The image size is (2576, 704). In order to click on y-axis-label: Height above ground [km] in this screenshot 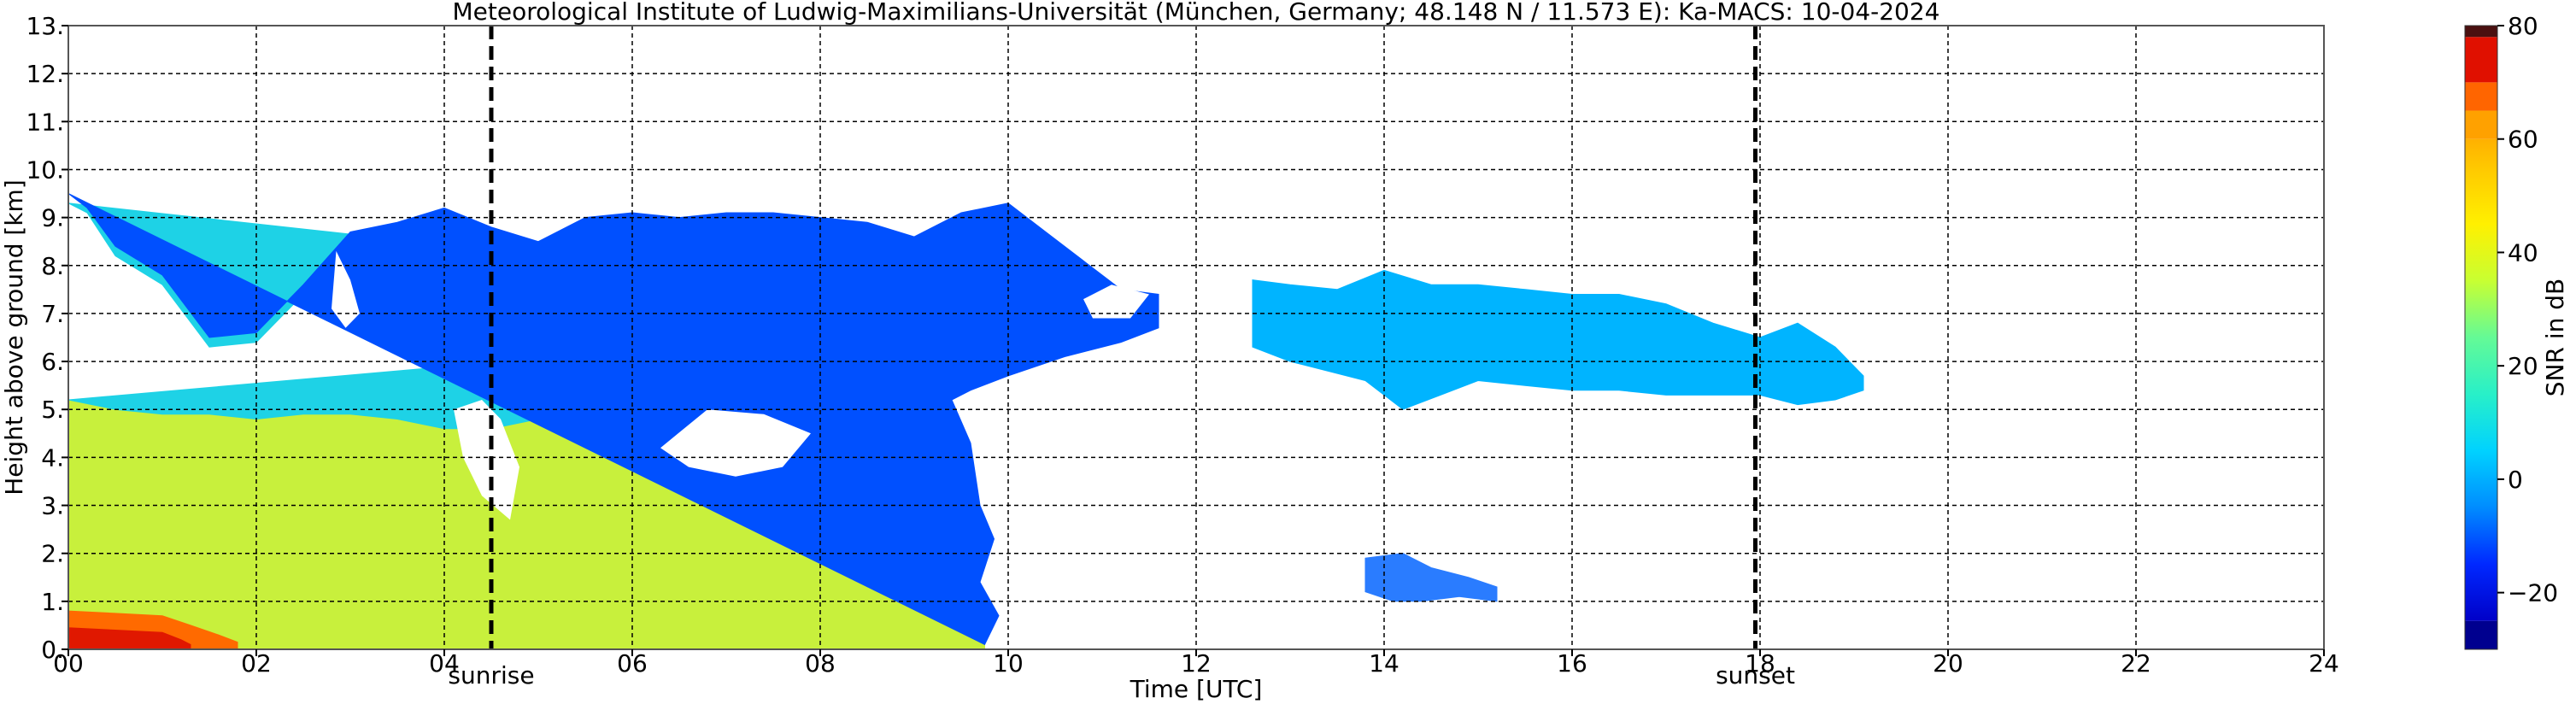, I will do `click(14, 337)`.